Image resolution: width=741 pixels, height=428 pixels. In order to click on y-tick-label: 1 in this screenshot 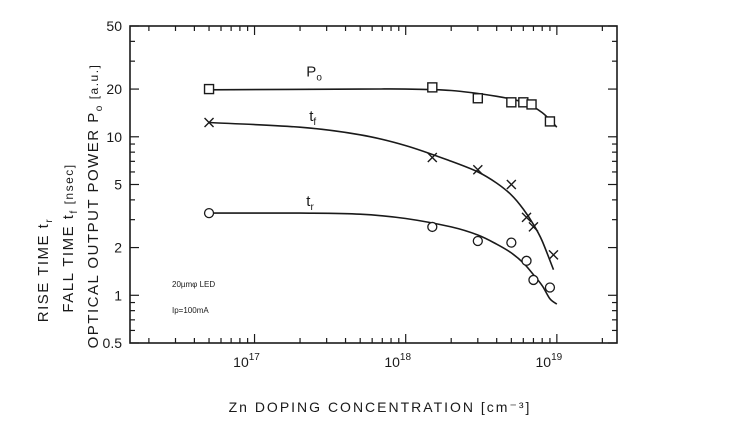, I will do `click(118, 295)`.